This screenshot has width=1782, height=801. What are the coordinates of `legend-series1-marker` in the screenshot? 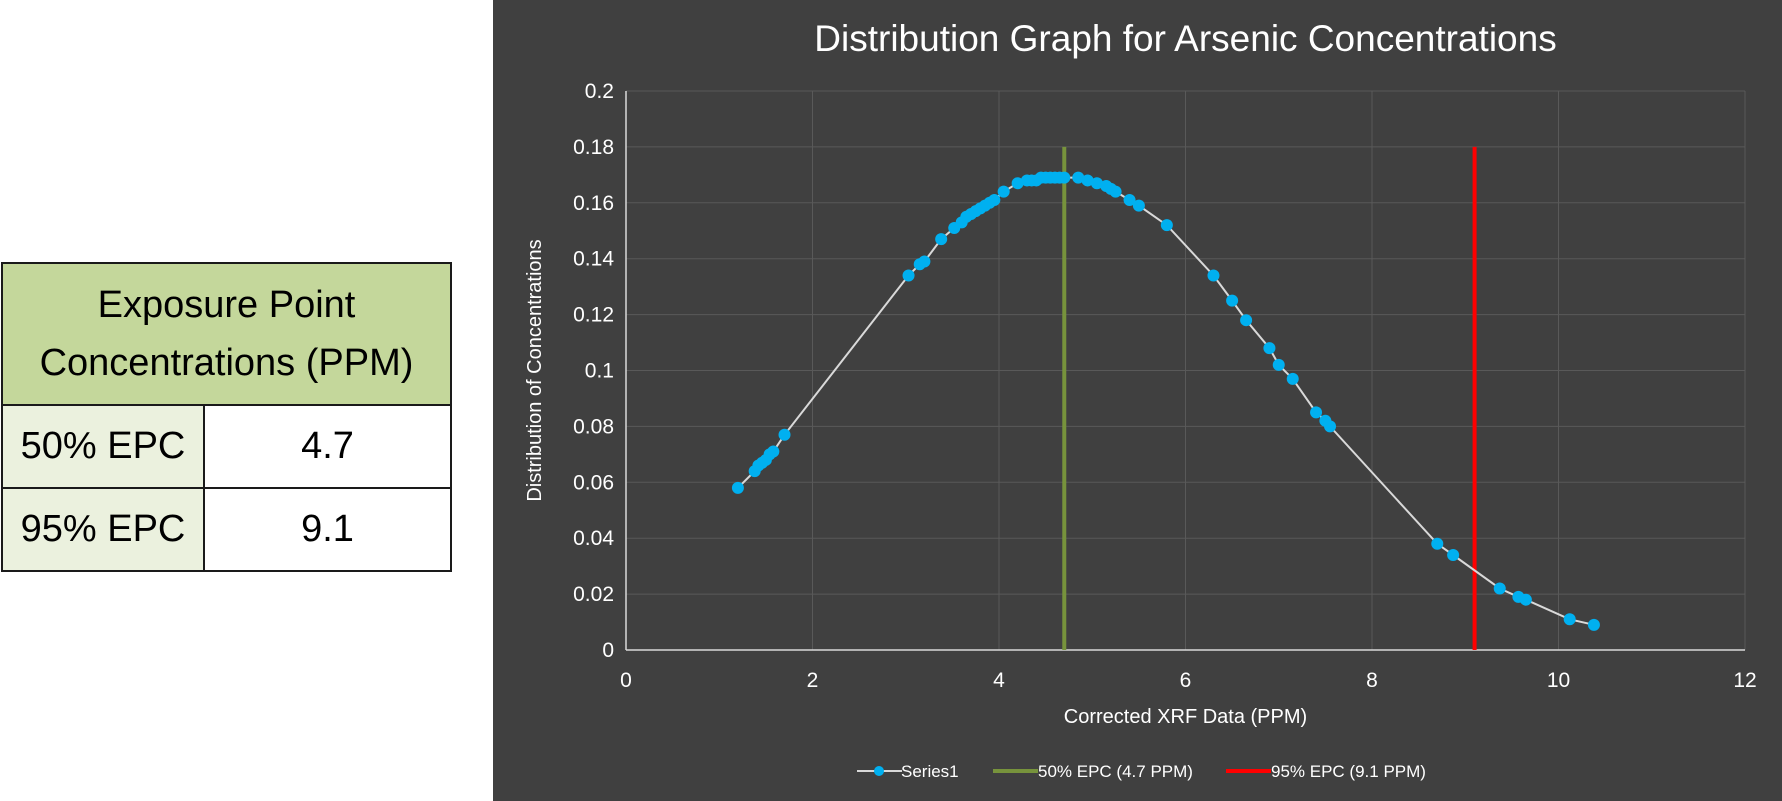 It's located at (879, 771).